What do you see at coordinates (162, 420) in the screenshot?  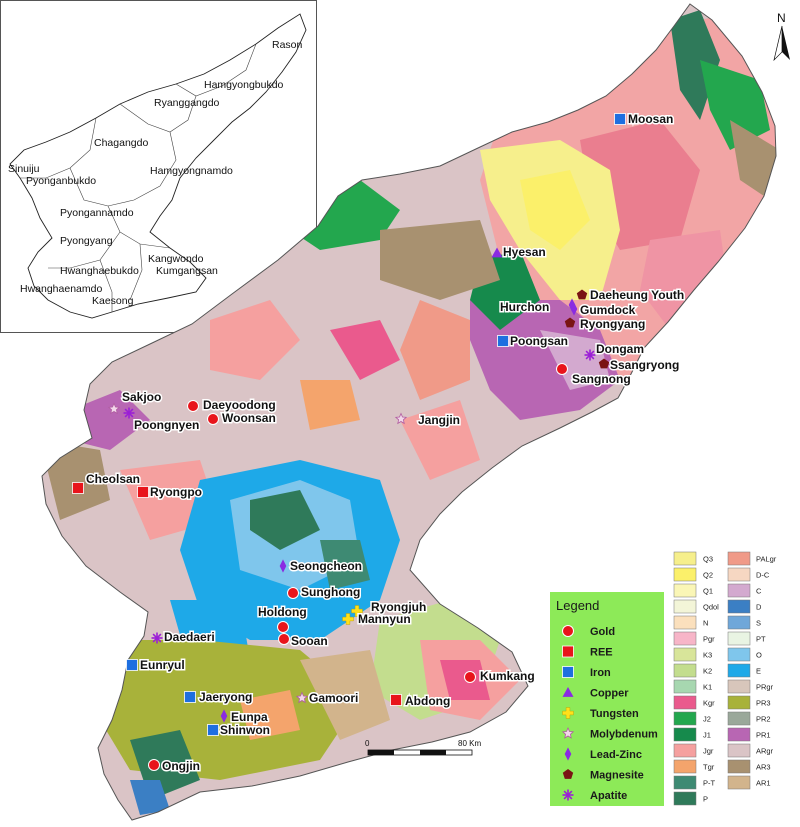 I see `site-poongnyen: Poongnyen` at bounding box center [162, 420].